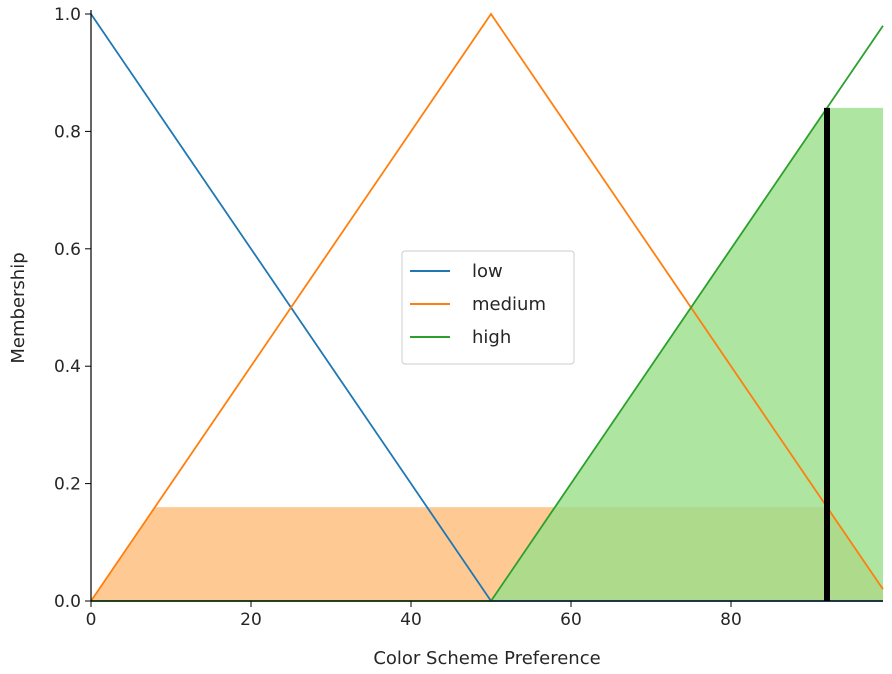  What do you see at coordinates (67, 367) in the screenshot?
I see `y-tick-label: 0.4` at bounding box center [67, 367].